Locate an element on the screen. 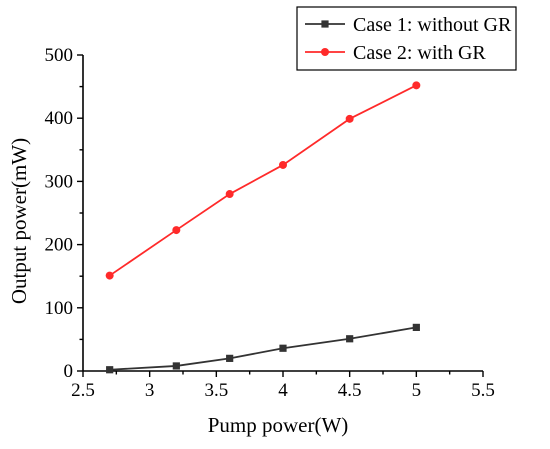 Image resolution: width=550 pixels, height=449 pixels. x-tick-label: 5 is located at coordinates (417, 390).